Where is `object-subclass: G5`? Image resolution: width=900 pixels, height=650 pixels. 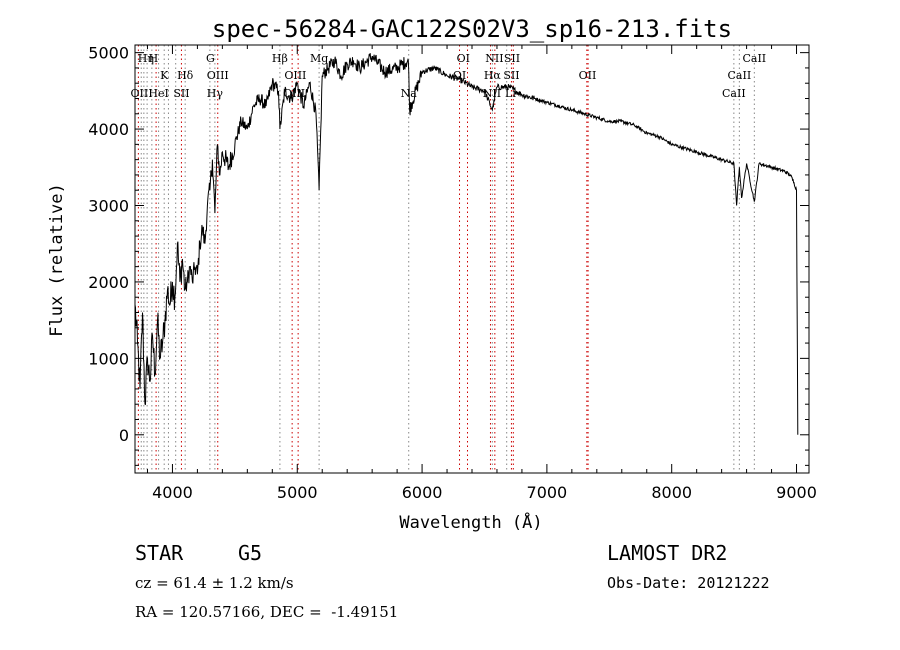 object-subclass: G5 is located at coordinates (250, 553).